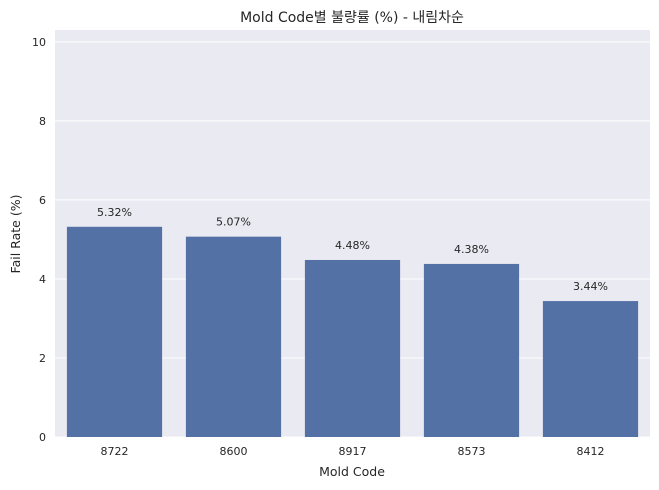  What do you see at coordinates (591, 451) in the screenshot?
I see `x-tick-label: 8412` at bounding box center [591, 451].